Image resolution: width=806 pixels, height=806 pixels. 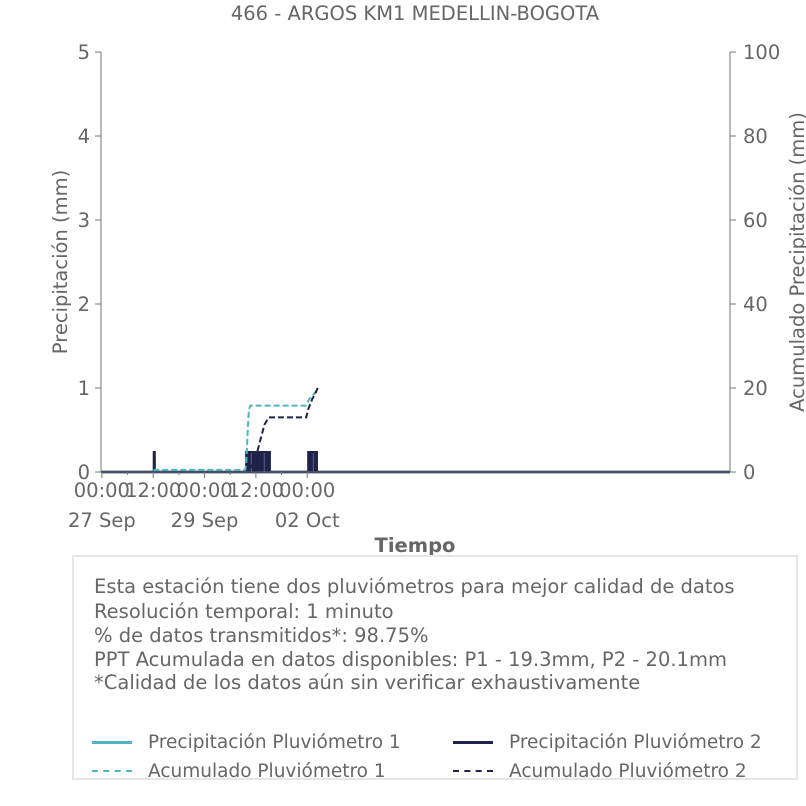 I want to click on legend-item-precip-p1: Precipitación Pluviómetro 1, so click(x=246, y=742).